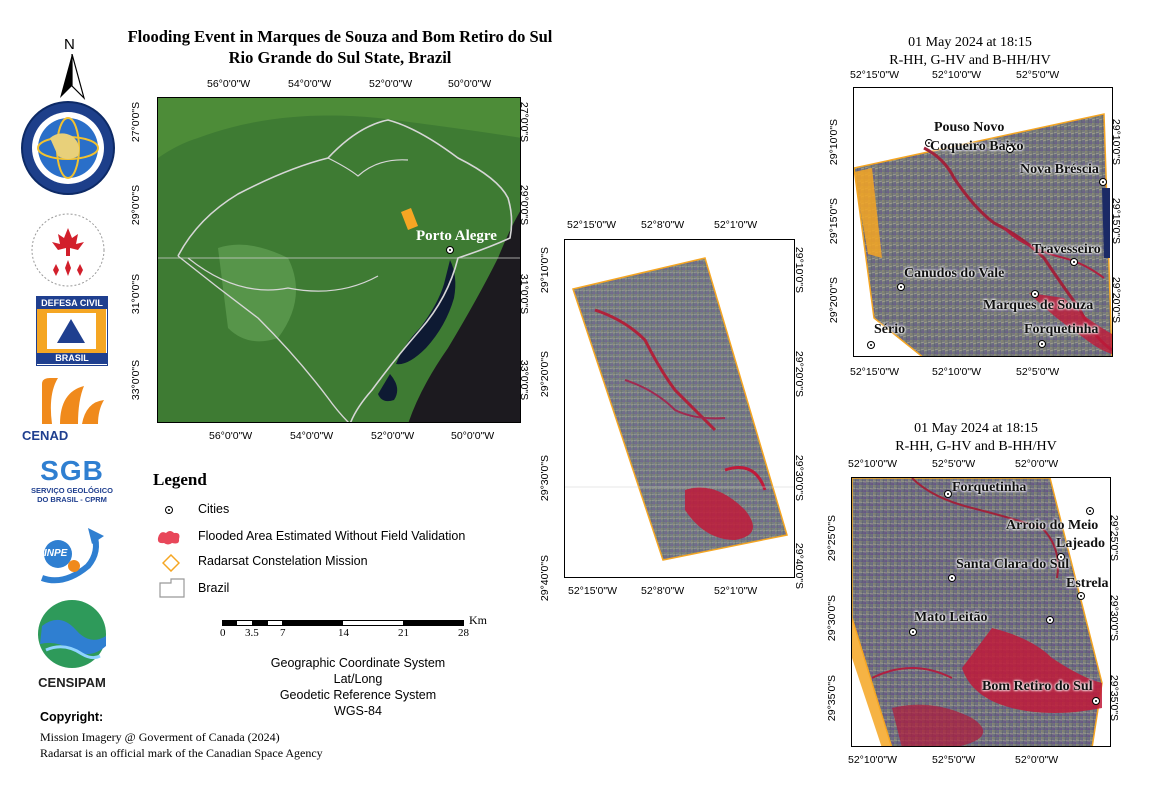 This screenshot has height=809, width=1150. I want to click on mid-top-tick-1: 52°15'0"W, so click(592, 225).